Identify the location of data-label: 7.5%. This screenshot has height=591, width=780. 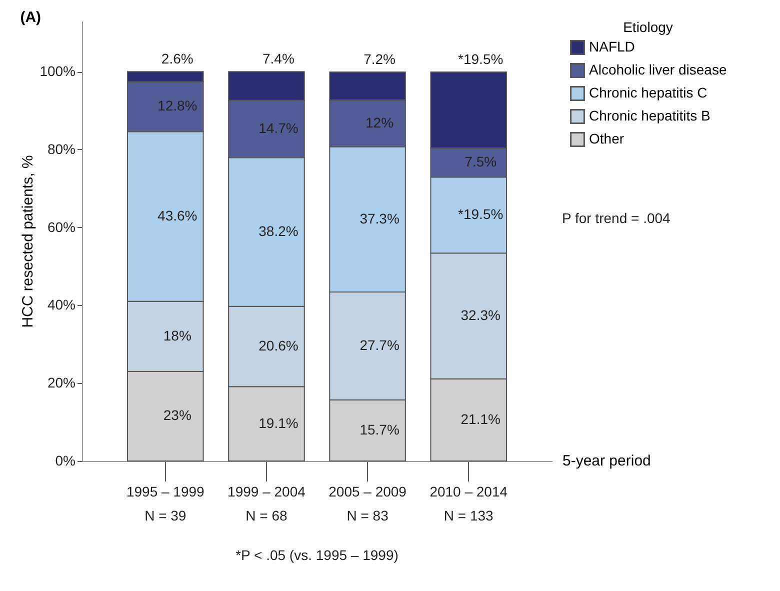
(480, 162).